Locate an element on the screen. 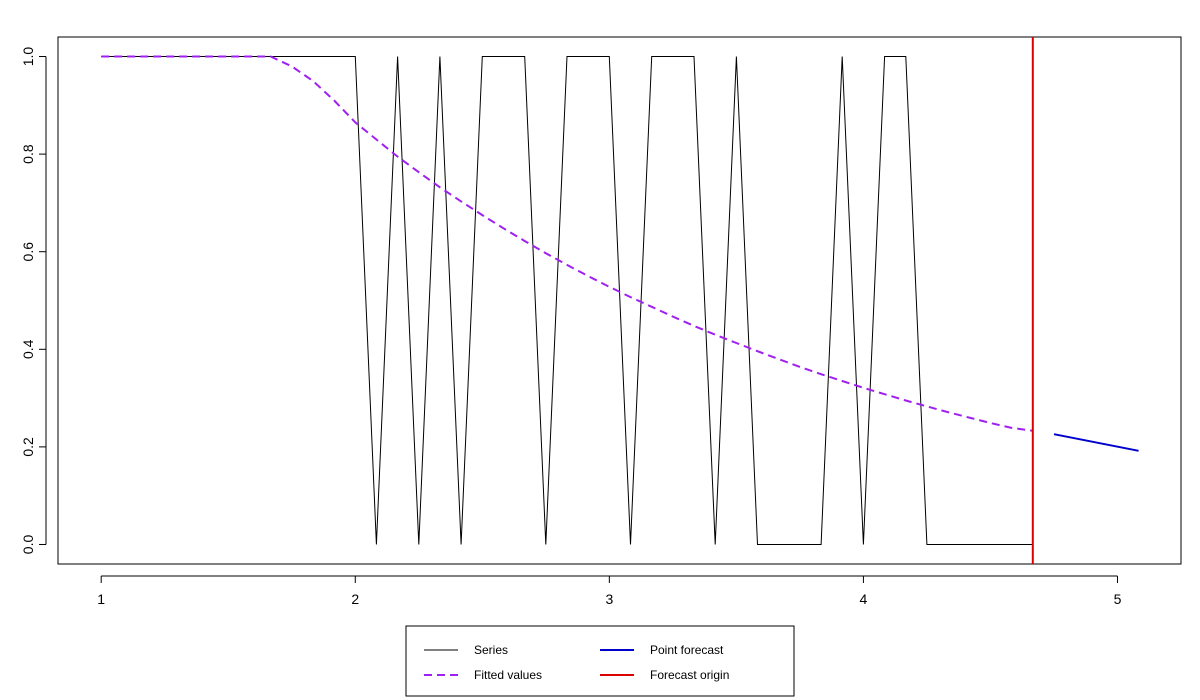  series-line-point-forecast is located at coordinates (1096, 442).